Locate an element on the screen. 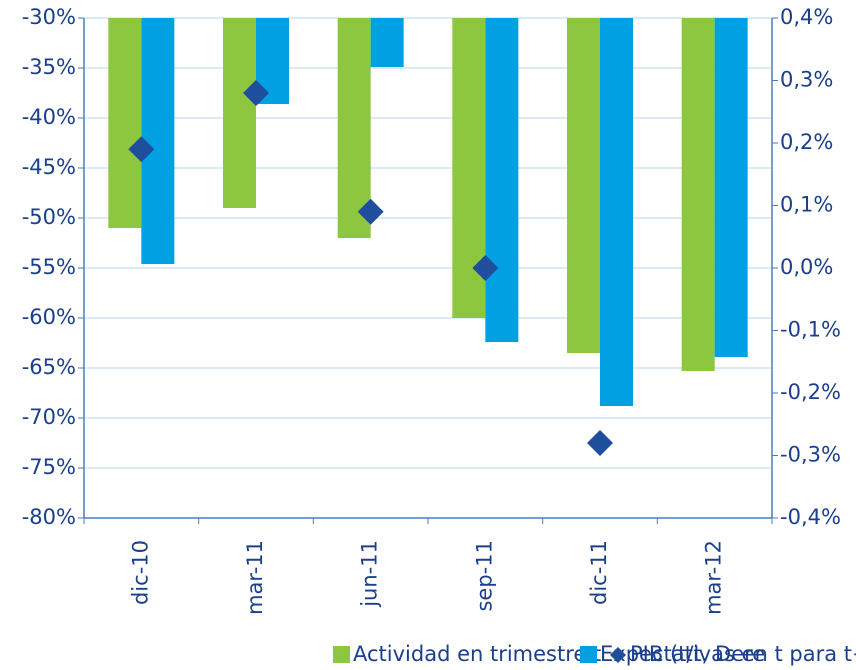 This screenshot has width=856, height=670. y-tick-label: -45% is located at coordinates (49, 167).